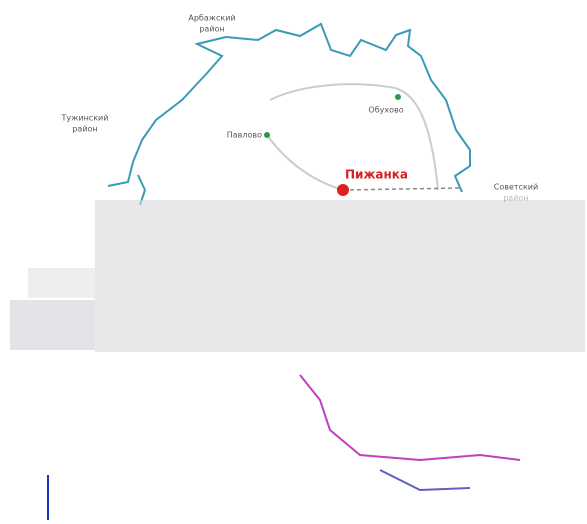 This screenshot has height=524, width=587. What do you see at coordinates (85, 118) in the screenshot?
I see `district-label: Тужинский` at bounding box center [85, 118].